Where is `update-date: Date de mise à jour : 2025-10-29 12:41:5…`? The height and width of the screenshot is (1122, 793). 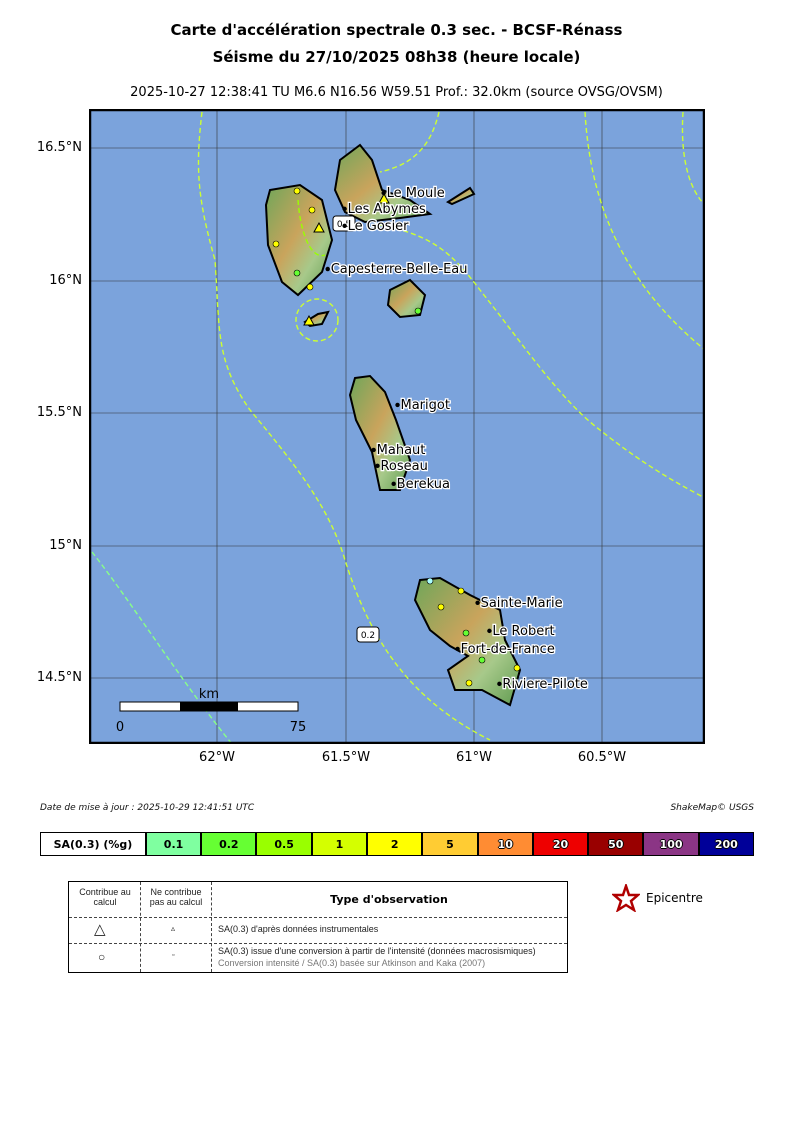
update-date: Date de mise à jour : 2025-10-29 12:41:5… is located at coordinates (147, 808).